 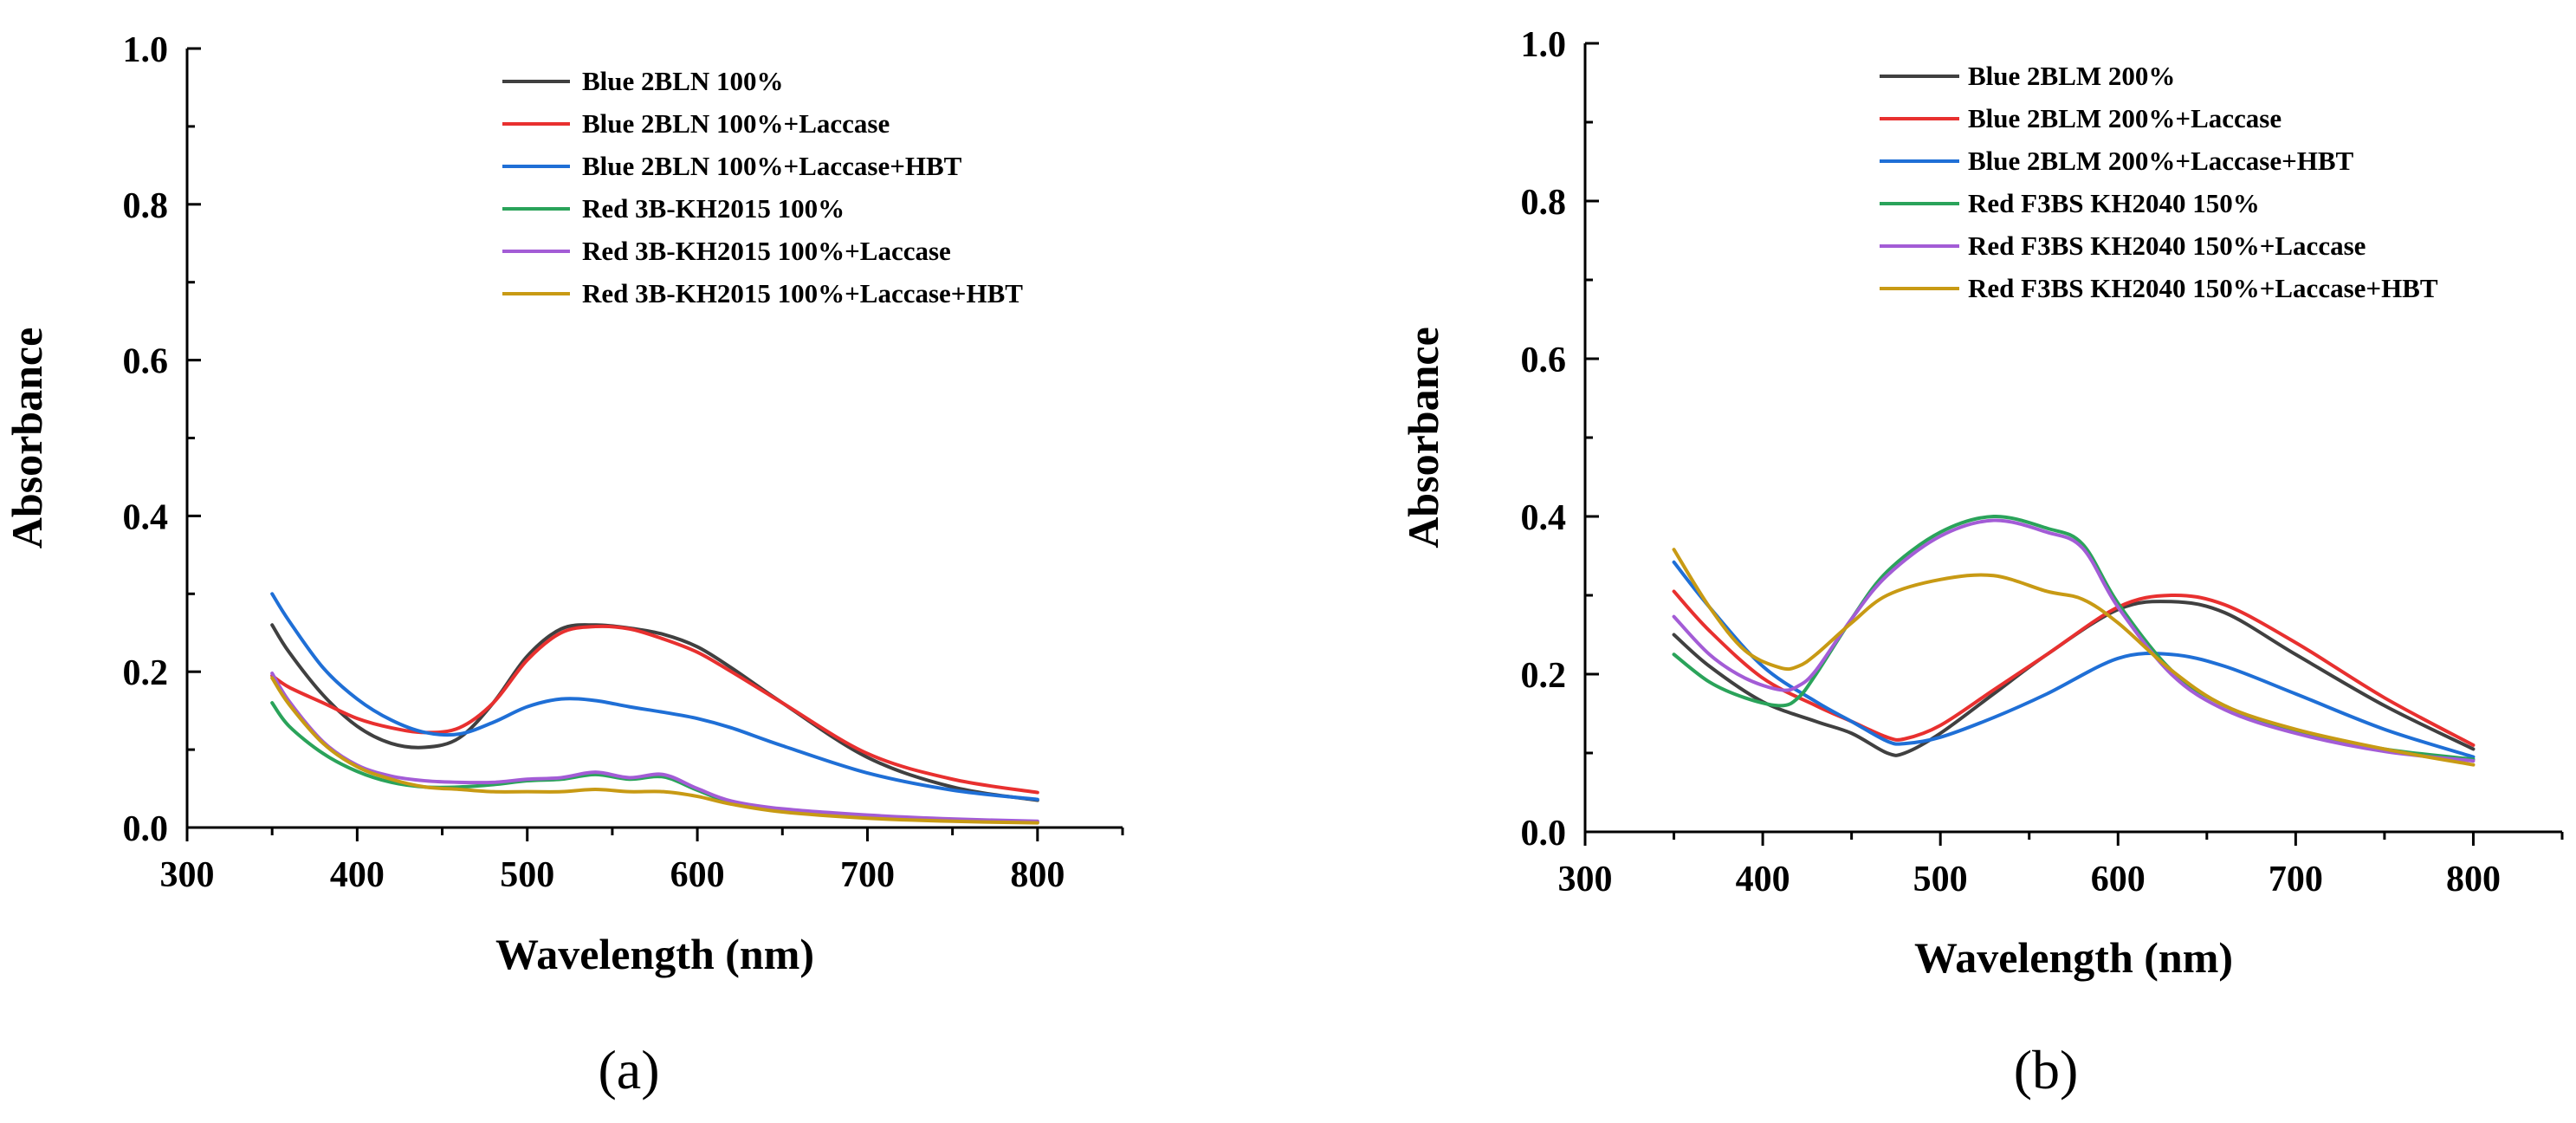 What do you see at coordinates (736, 124) in the screenshot?
I see `legend-label: Blue 2BLN 100%+Laccase` at bounding box center [736, 124].